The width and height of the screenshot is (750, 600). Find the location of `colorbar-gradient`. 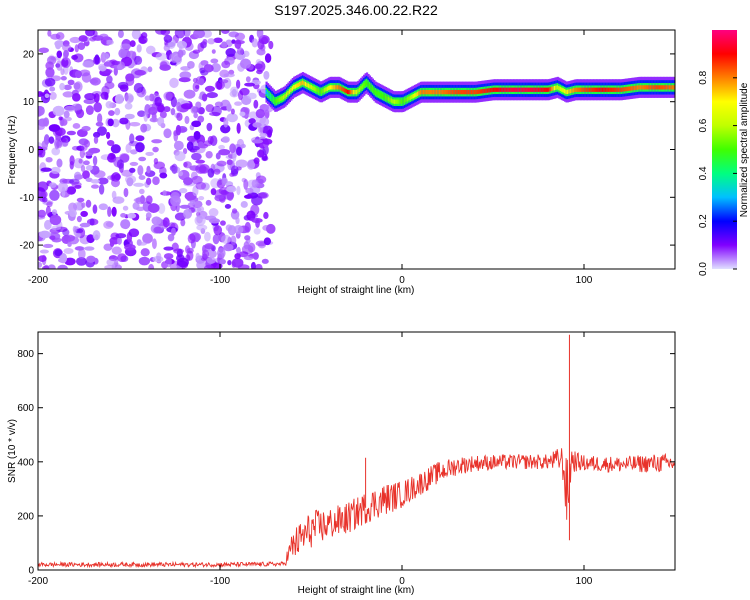

colorbar-gradient is located at coordinates (724, 149).